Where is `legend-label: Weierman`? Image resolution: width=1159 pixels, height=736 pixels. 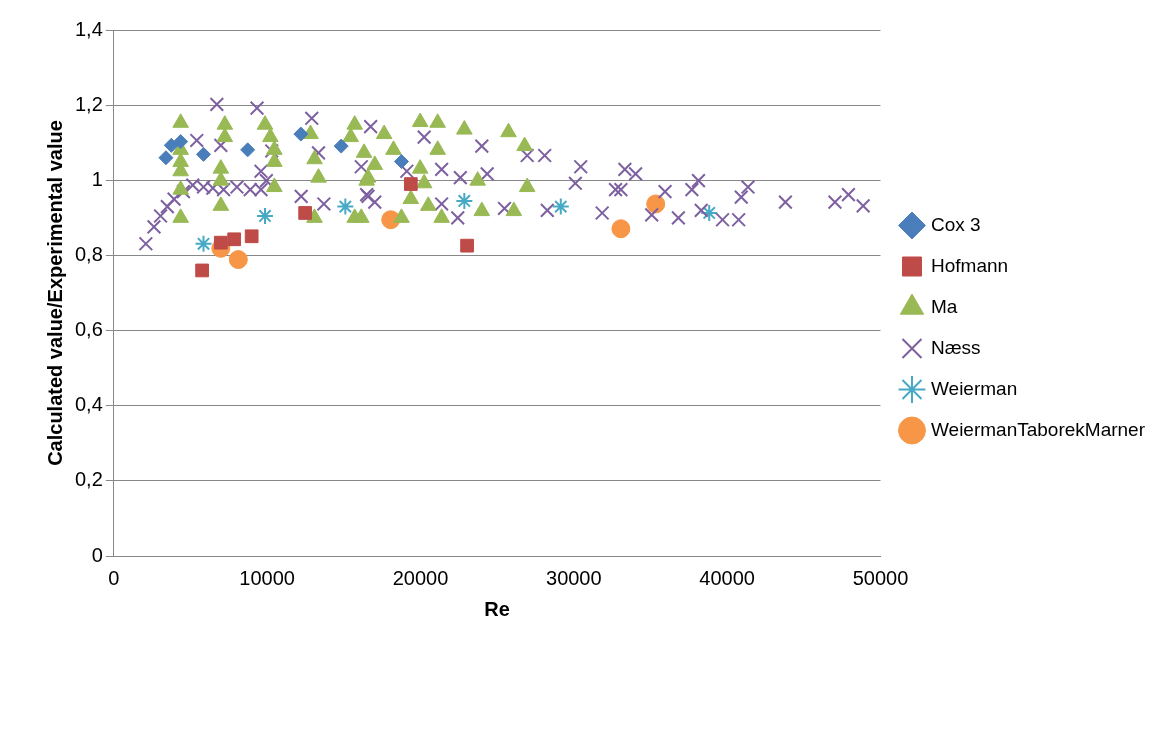
legend-label: Weierman is located at coordinates (974, 388).